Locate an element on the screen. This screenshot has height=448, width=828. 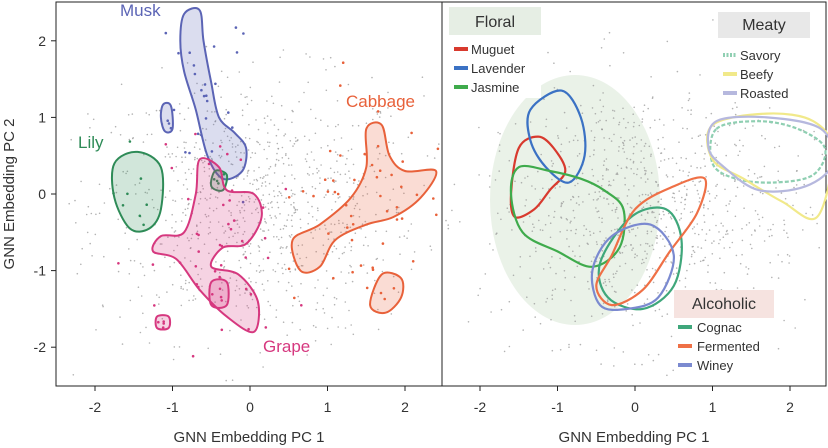
x-tick-label: -1 is located at coordinates (557, 407).